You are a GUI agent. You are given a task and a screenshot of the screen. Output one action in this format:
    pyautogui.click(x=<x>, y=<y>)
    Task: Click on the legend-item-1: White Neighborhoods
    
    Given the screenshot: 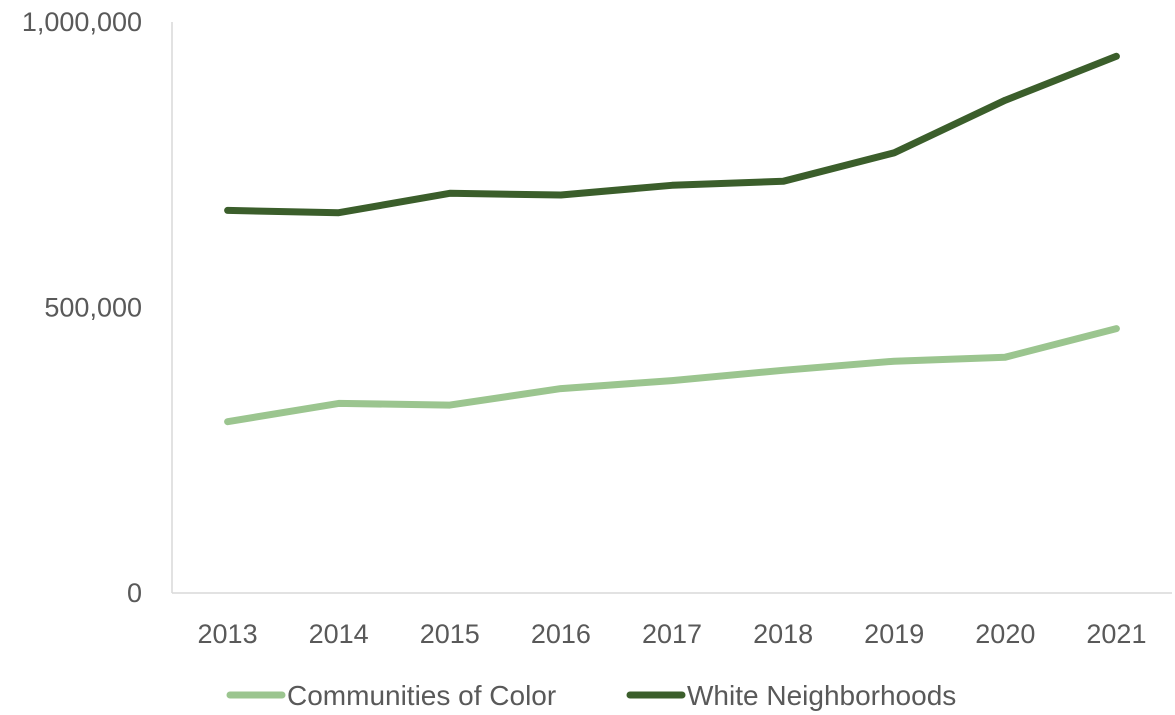 What is the action you would take?
    pyautogui.click(x=791, y=695)
    